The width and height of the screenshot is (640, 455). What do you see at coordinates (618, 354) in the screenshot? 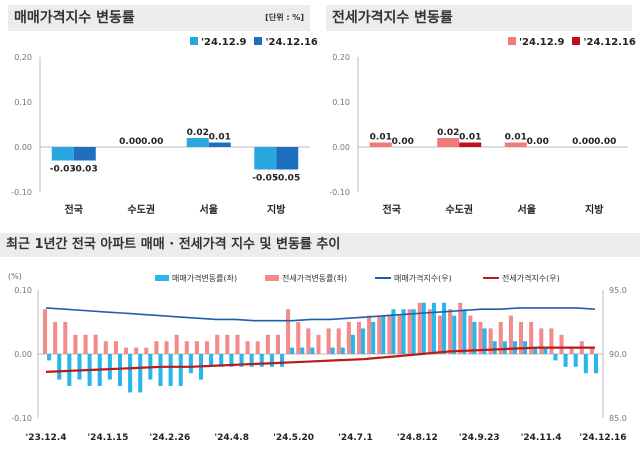
I see `y-right-tick-label: 90.0` at bounding box center [618, 354].